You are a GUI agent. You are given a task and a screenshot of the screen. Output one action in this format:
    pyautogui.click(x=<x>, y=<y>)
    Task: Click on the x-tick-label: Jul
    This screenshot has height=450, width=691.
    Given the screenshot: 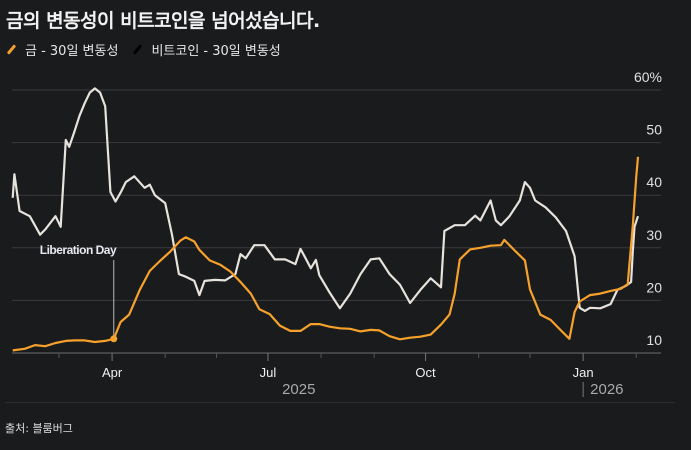 What is the action you would take?
    pyautogui.click(x=268, y=372)
    